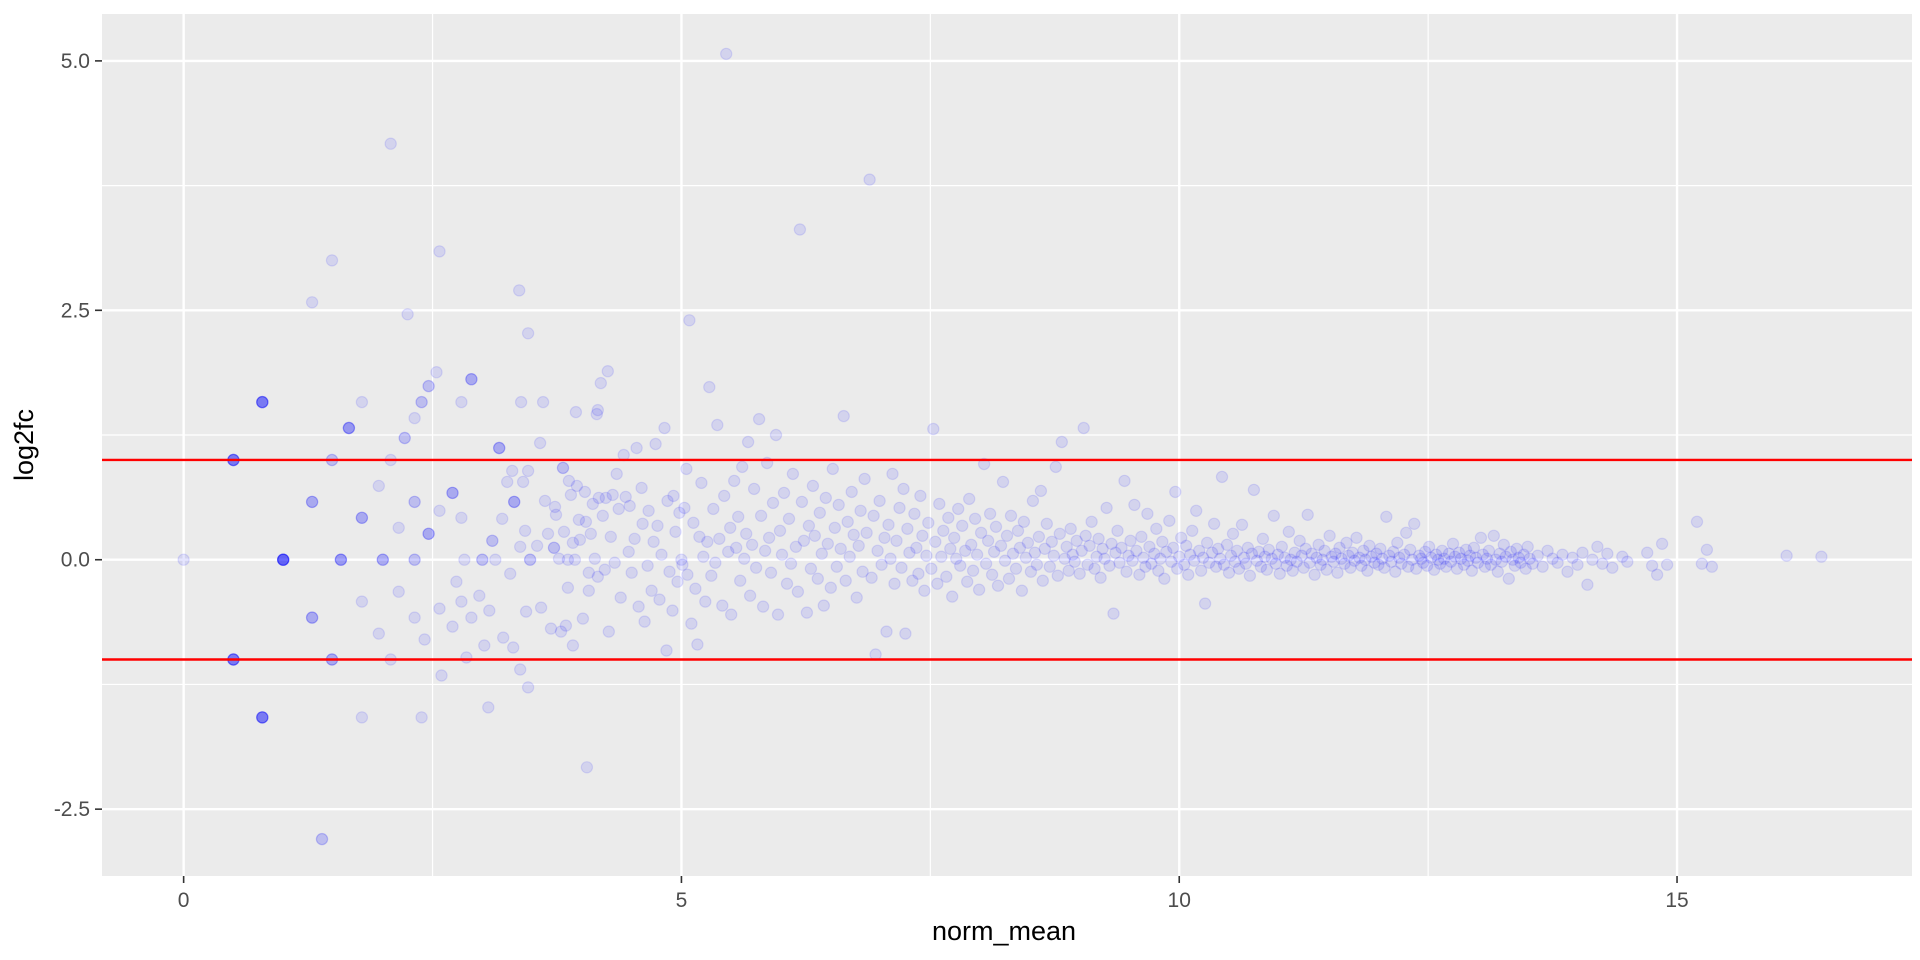 The image size is (1920, 960). Describe the element at coordinates (1179, 900) in the screenshot. I see `x-tick-label: 10` at that location.